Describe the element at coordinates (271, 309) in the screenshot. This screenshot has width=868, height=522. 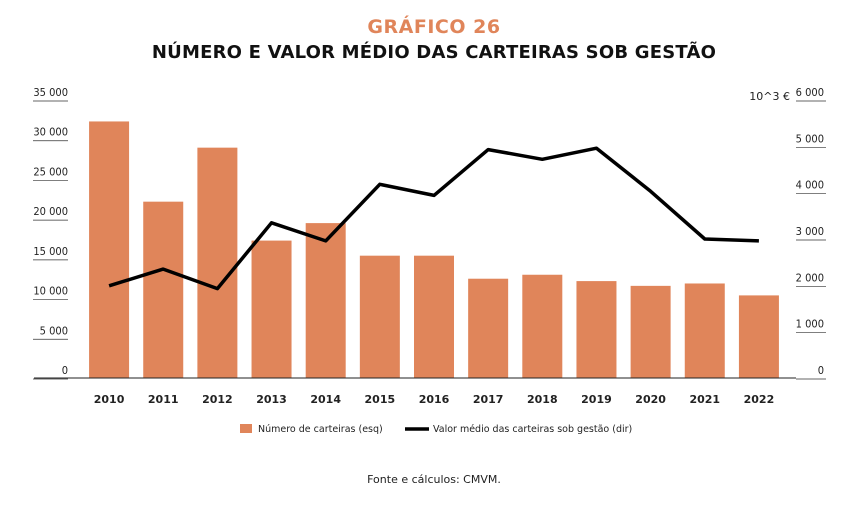
I see `bar-2013` at that location.